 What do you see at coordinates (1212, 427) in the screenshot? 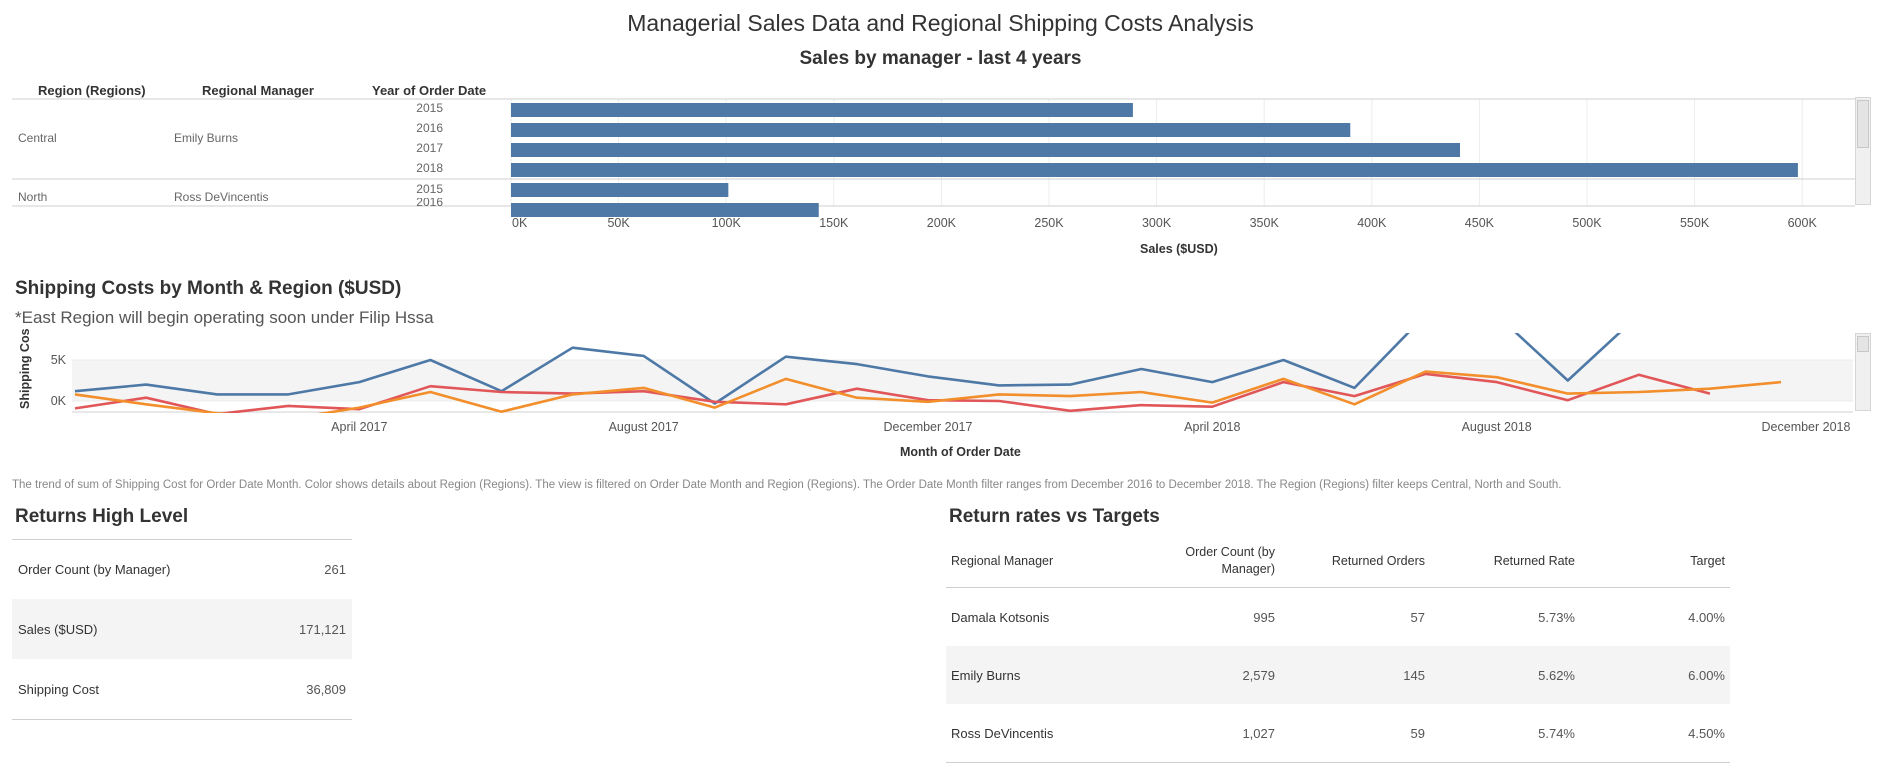
I see `line-x-tick-label: April 2018` at bounding box center [1212, 427].